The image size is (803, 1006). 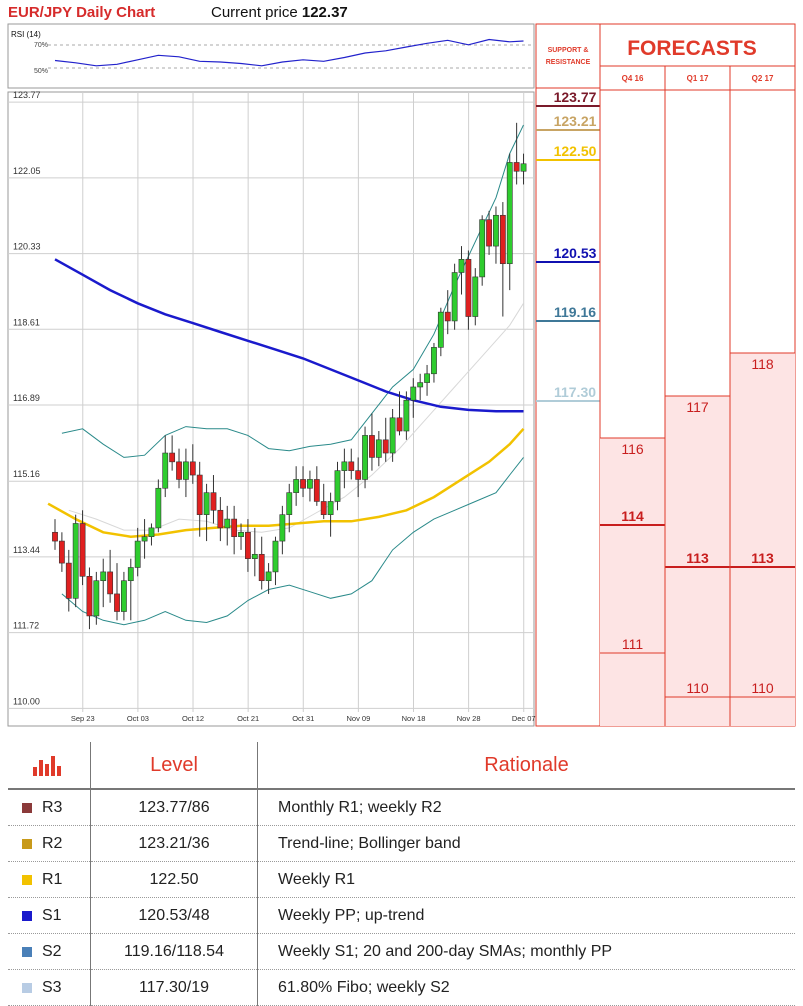 What do you see at coordinates (52, 915) in the screenshot?
I see `level-code: S1` at bounding box center [52, 915].